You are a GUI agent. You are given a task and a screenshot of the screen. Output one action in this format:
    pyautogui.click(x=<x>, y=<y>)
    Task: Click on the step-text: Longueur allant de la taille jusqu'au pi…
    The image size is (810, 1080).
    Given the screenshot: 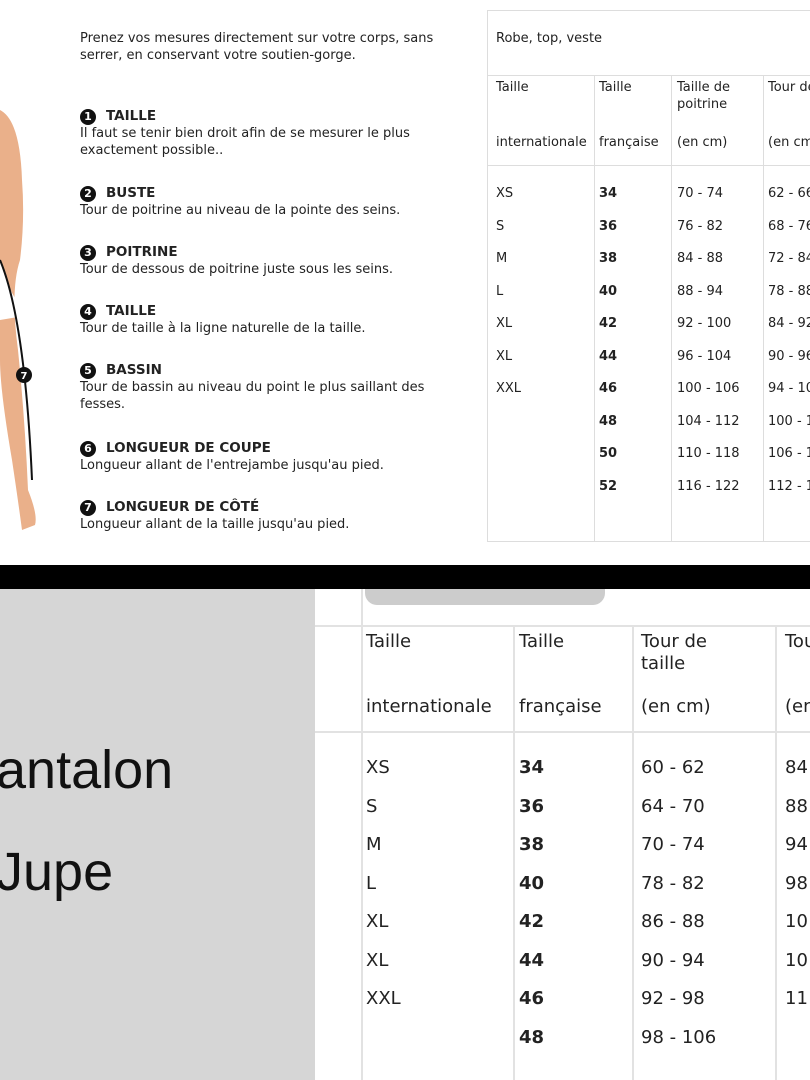 What is the action you would take?
    pyautogui.click(x=215, y=524)
    